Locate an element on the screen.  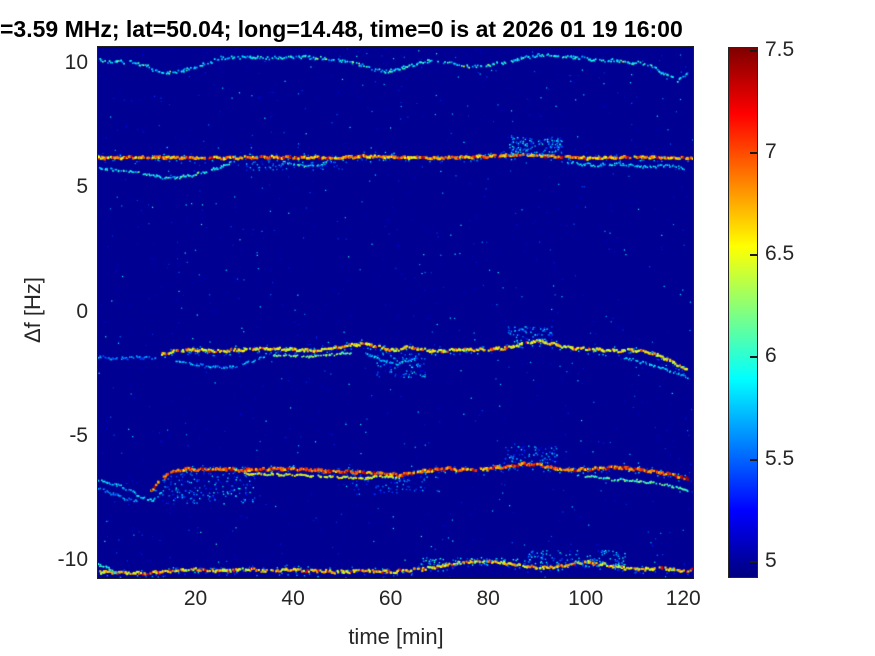
colorbar-tick-label: 6 is located at coordinates (771, 356).